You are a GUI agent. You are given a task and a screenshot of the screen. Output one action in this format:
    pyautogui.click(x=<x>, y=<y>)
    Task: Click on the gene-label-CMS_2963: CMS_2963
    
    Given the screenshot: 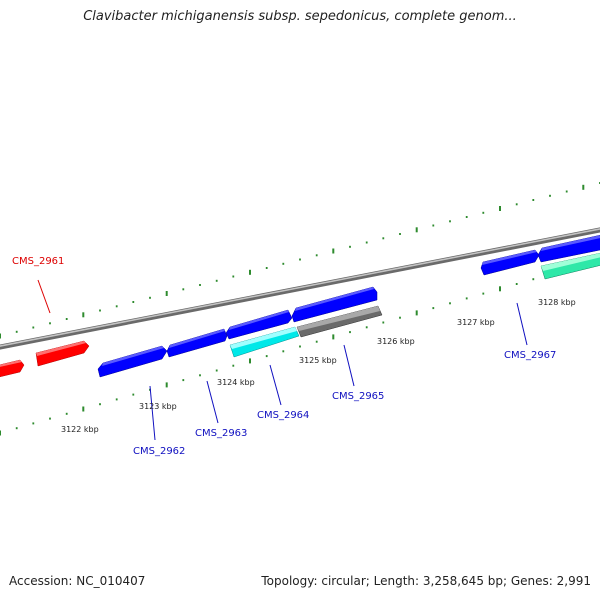 What is the action you would take?
    pyautogui.click(x=221, y=433)
    